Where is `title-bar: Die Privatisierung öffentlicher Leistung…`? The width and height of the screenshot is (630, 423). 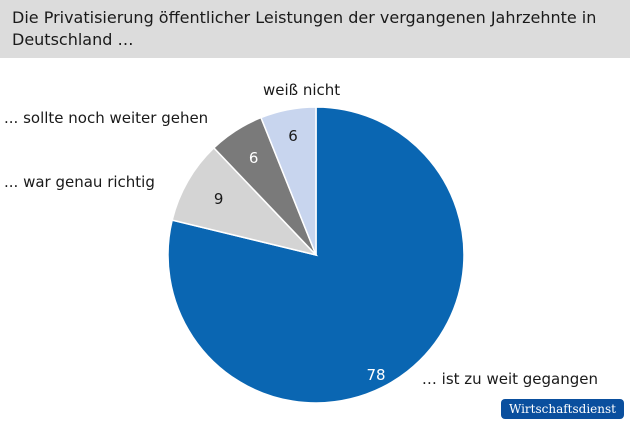 title-bar: Die Privatisierung öffentlicher Leistung… is located at coordinates (315, 29).